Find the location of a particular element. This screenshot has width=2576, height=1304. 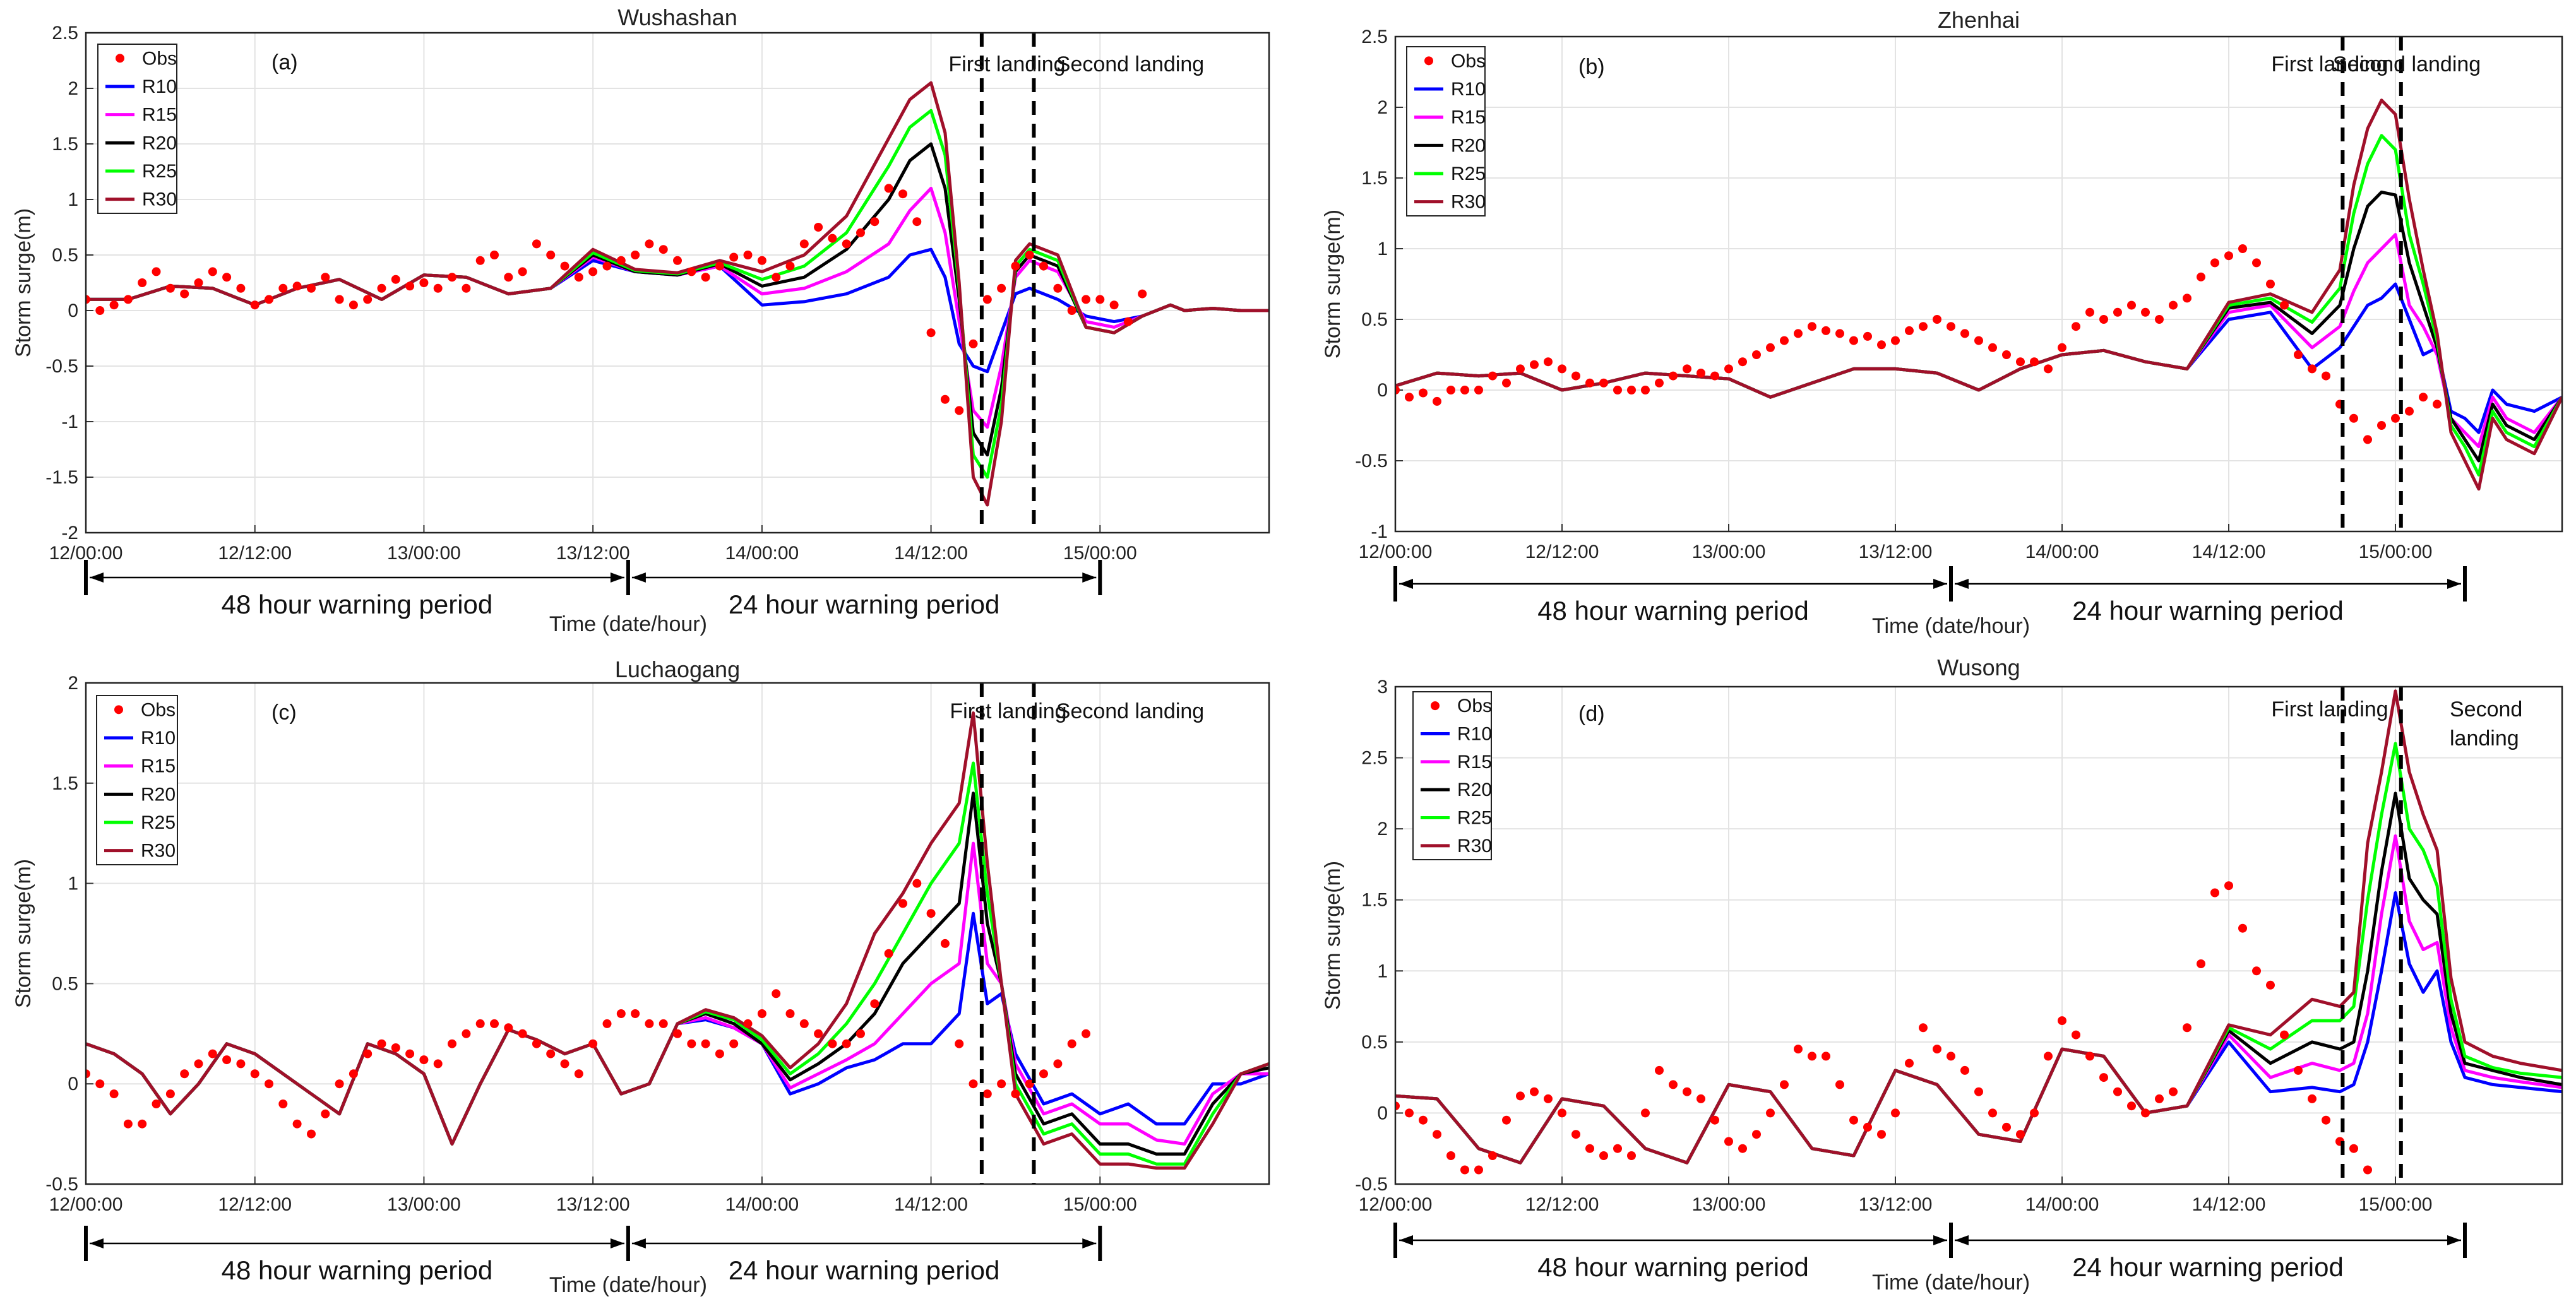

y-tick-label: 2.5 is located at coordinates (65, 34).